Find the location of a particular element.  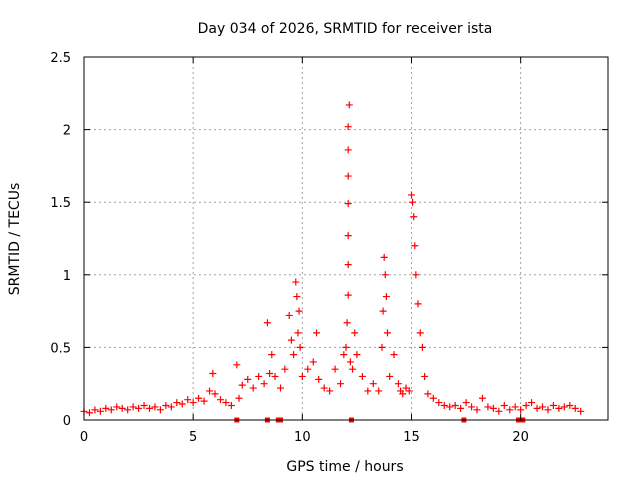

y-axis-label: SRMTID / TECUs is located at coordinates (15, 239).